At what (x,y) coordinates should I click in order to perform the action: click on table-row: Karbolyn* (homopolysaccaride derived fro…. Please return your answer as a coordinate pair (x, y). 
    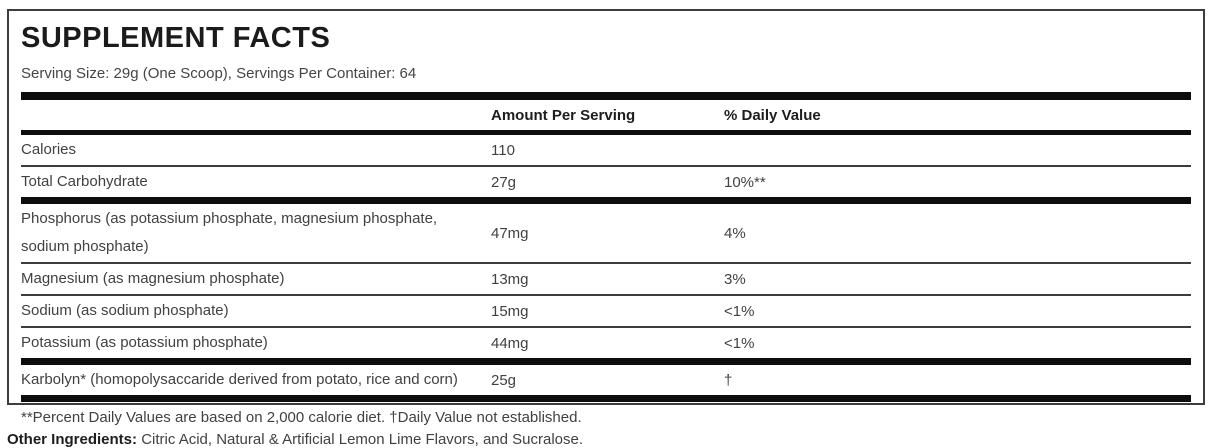
    Looking at the image, I should click on (606, 384).